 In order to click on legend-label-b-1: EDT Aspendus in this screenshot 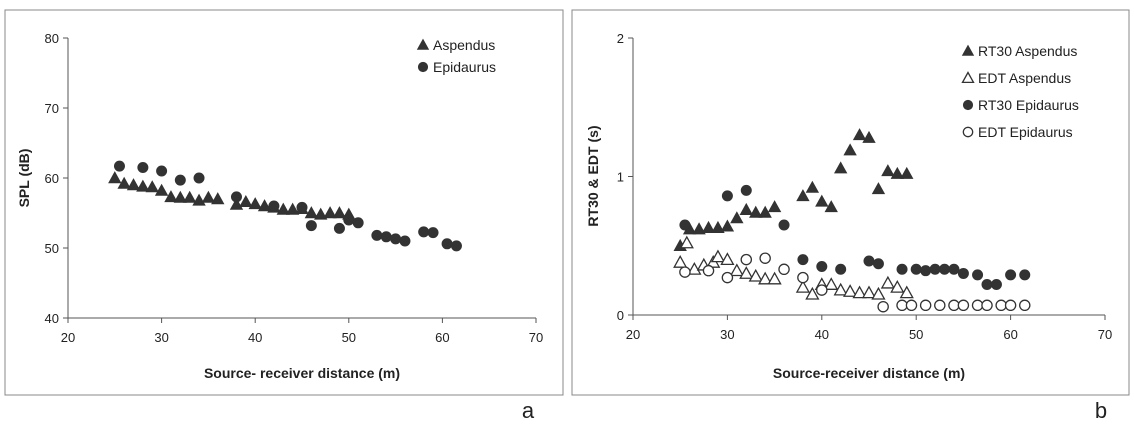, I will do `click(1024, 78)`.